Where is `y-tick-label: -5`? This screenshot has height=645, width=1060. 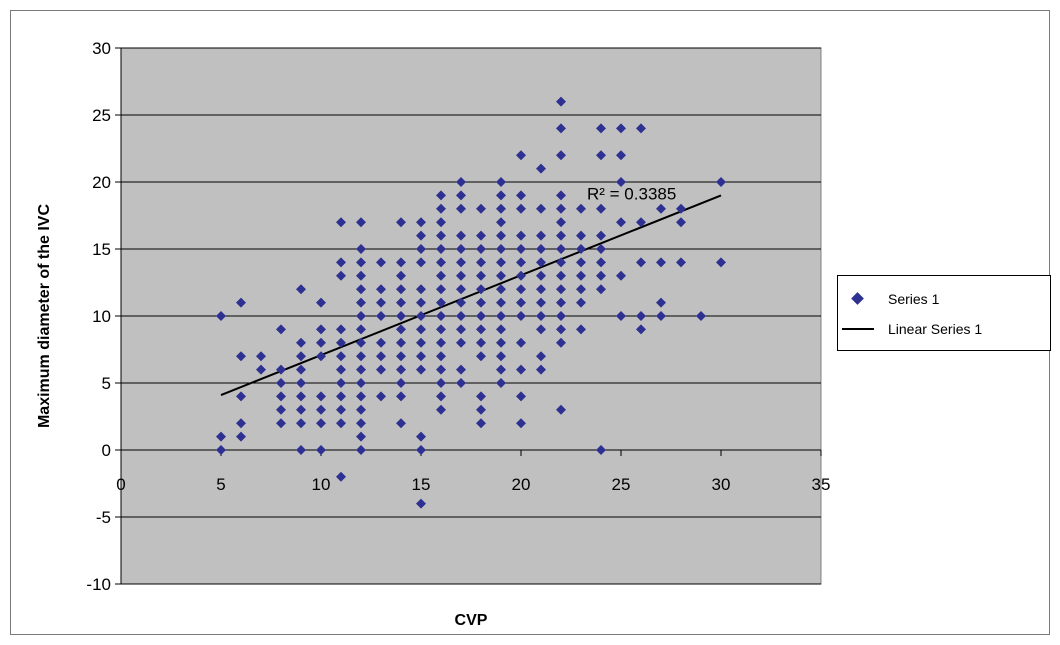
y-tick-label: -5 is located at coordinates (103, 517).